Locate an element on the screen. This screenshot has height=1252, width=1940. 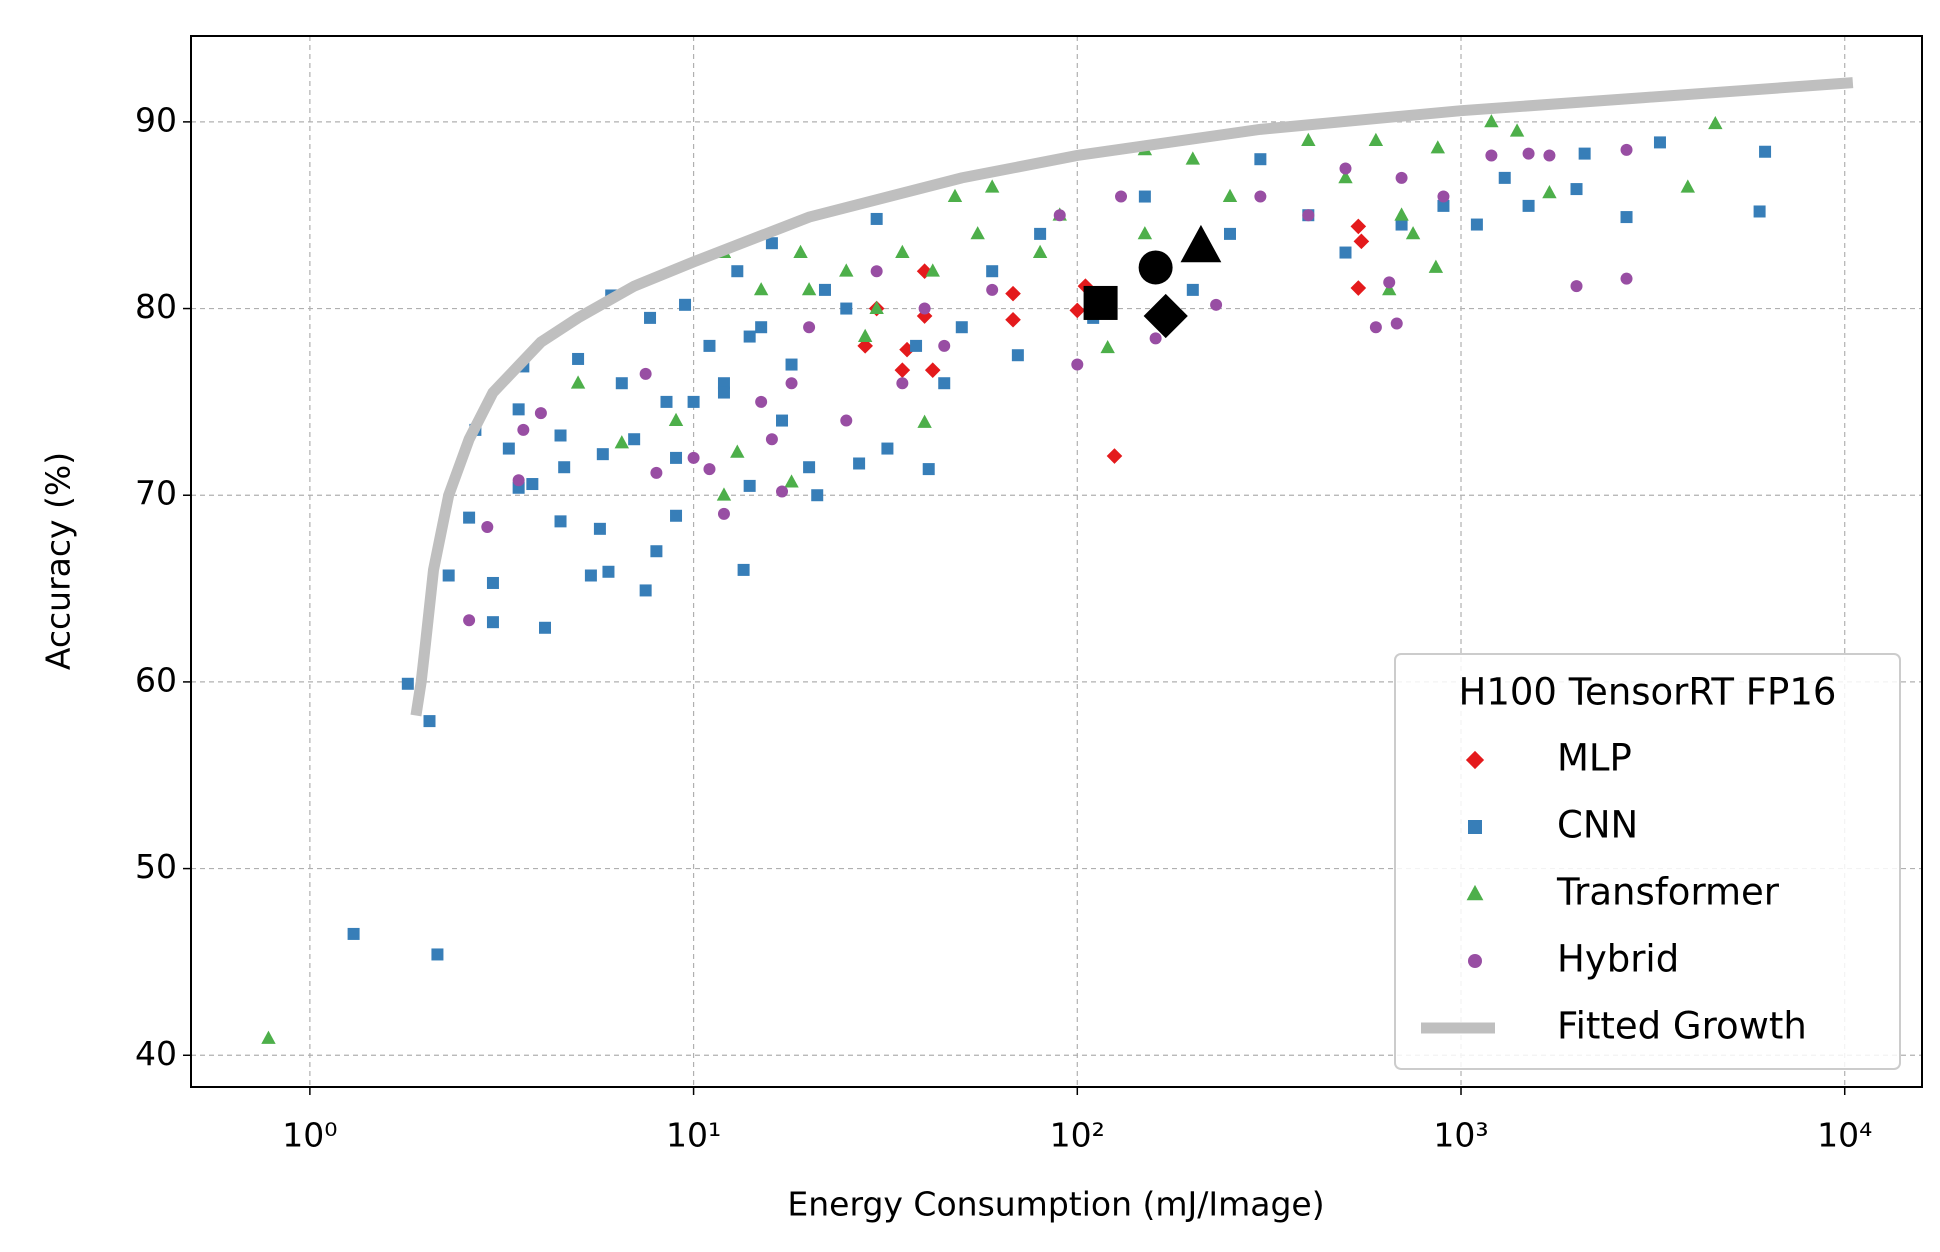
legend-label: Hybrid is located at coordinates (1618, 959).